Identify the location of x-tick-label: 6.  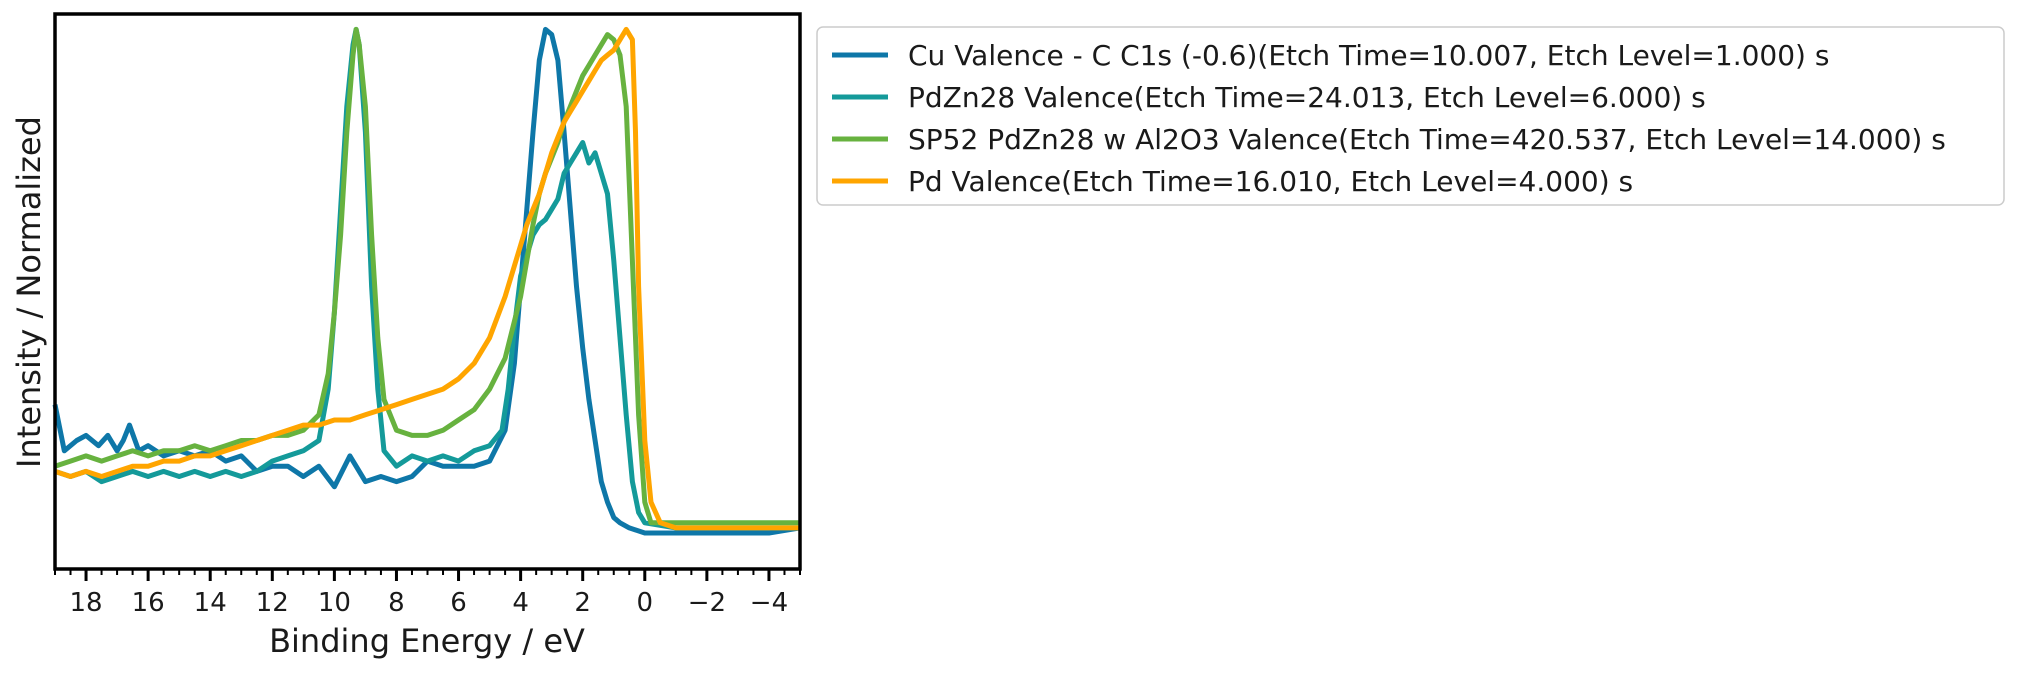
(458, 603).